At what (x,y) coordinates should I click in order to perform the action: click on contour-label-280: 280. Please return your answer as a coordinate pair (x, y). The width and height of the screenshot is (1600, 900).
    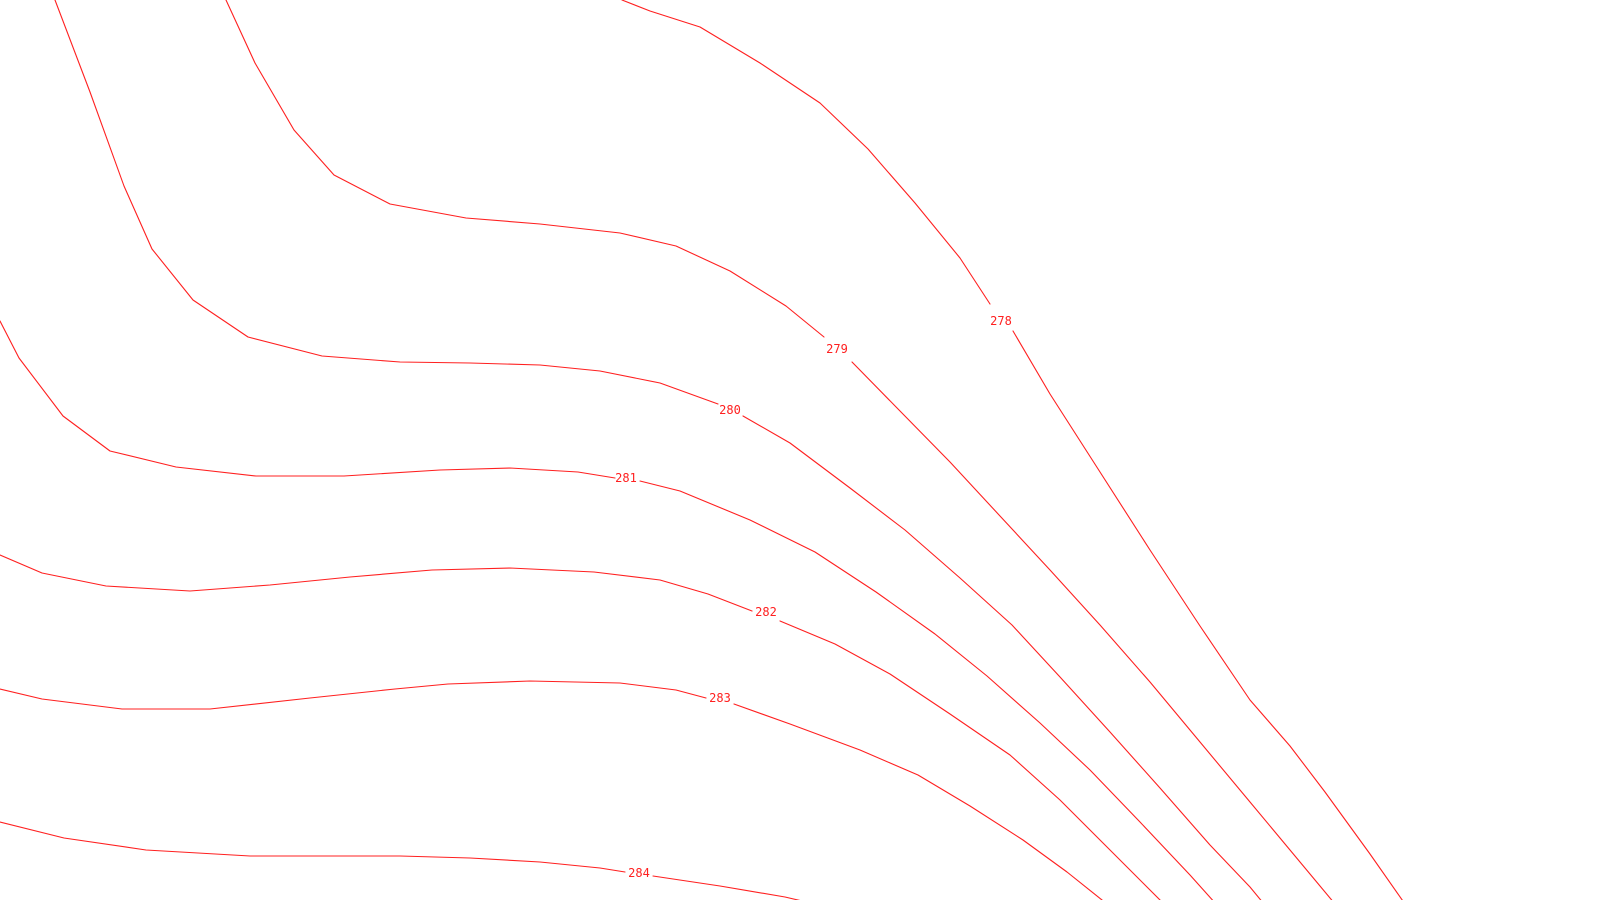
    Looking at the image, I should click on (730, 410).